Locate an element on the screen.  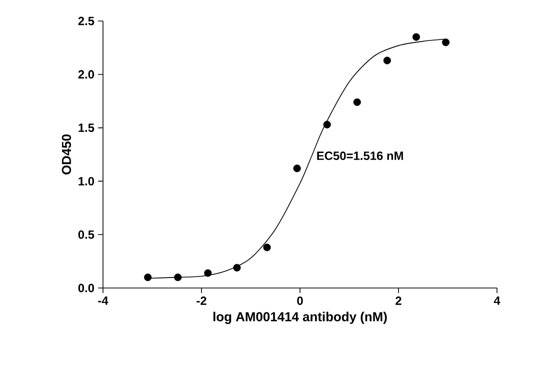
y-tick-label: 0.5 is located at coordinates (86, 234).